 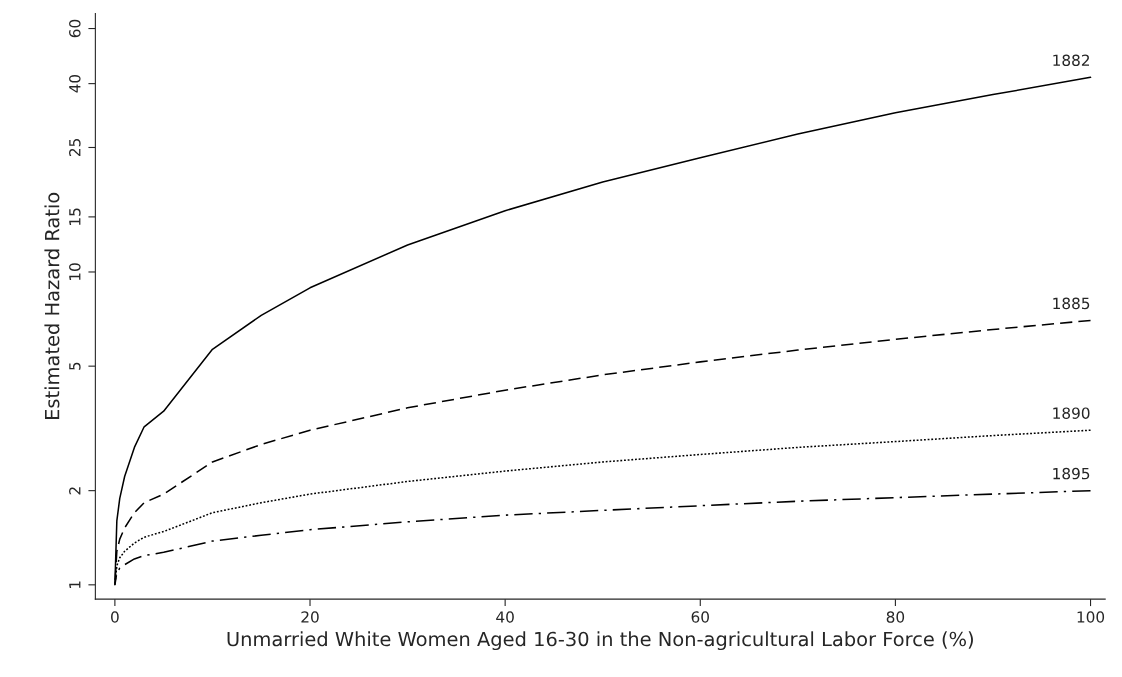 I want to click on y-tick-label: 40, so click(x=75, y=83).